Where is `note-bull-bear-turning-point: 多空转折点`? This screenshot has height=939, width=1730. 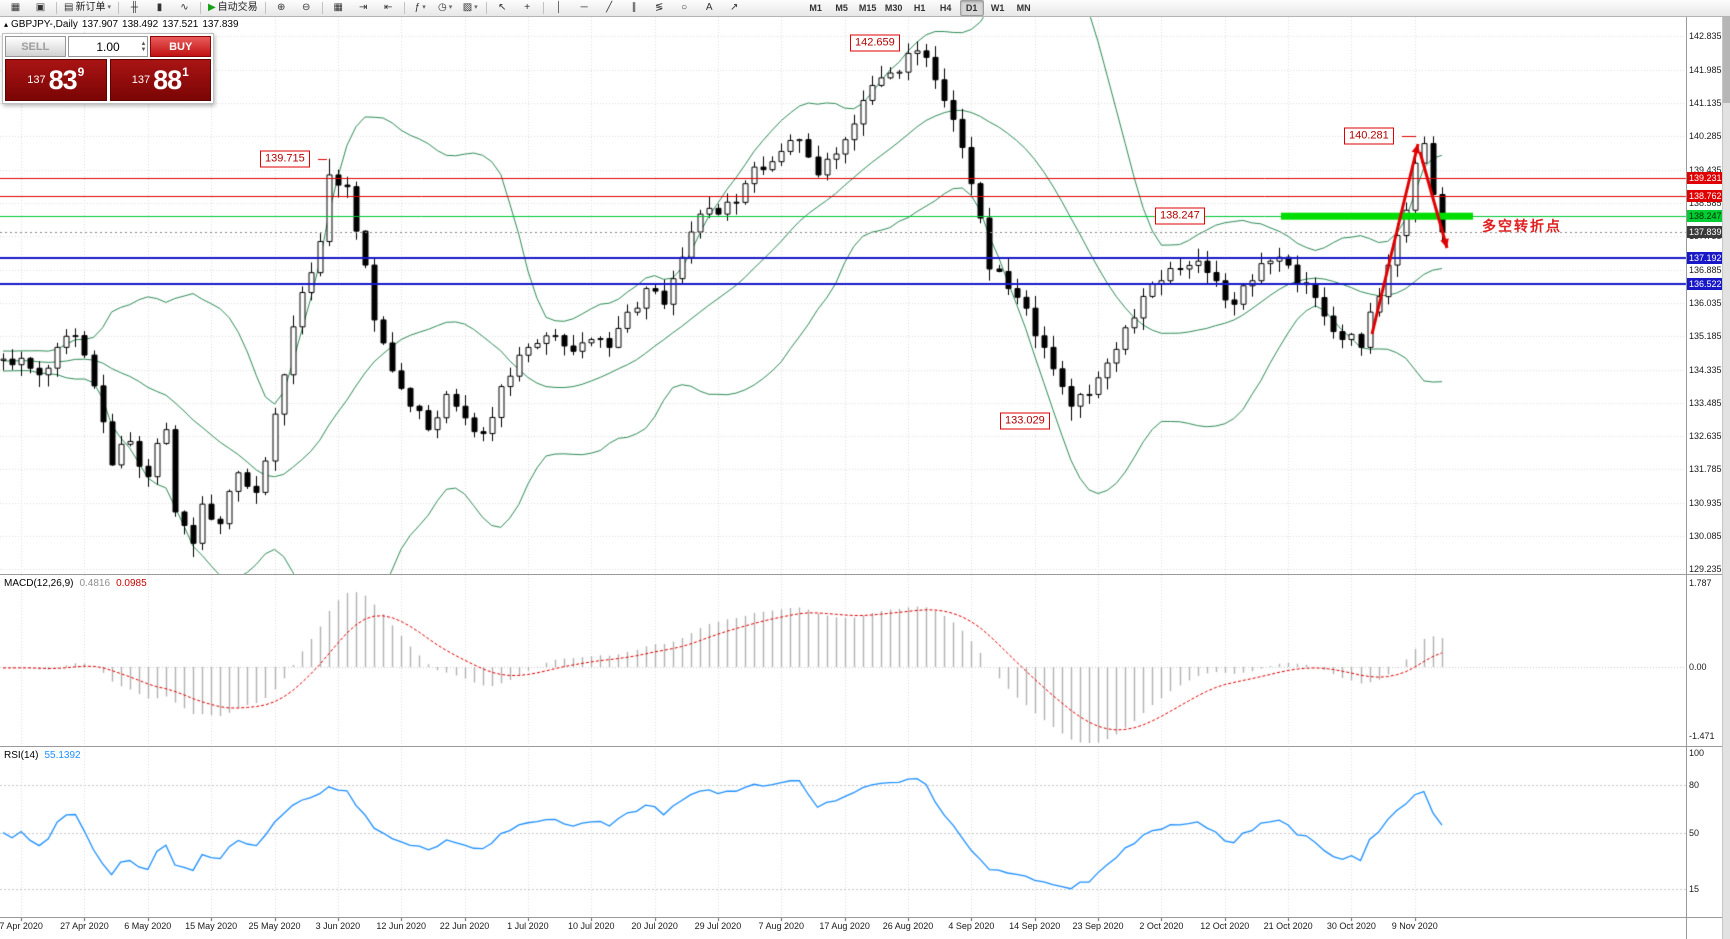
note-bull-bear-turning-point: 多空转折点 is located at coordinates (1522, 225).